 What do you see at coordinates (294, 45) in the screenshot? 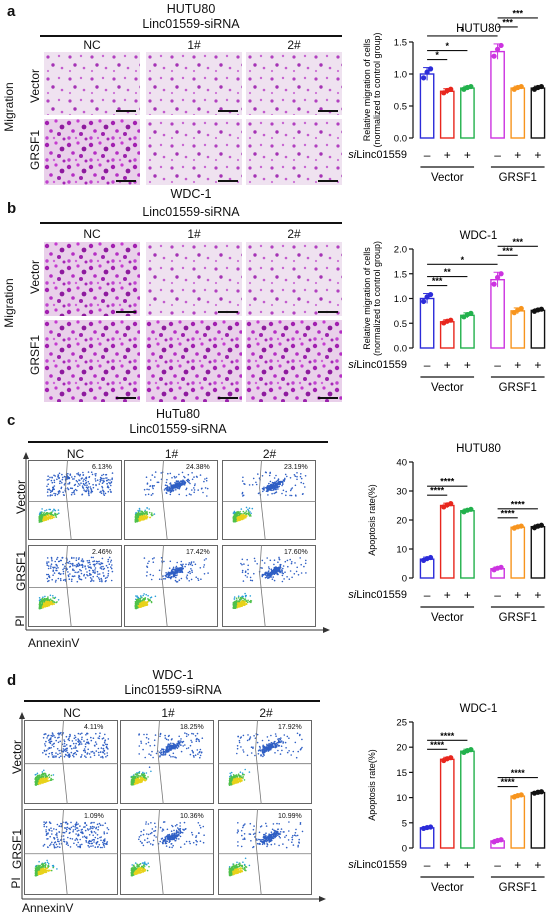
I see `column-label-2: 2#` at bounding box center [294, 45].